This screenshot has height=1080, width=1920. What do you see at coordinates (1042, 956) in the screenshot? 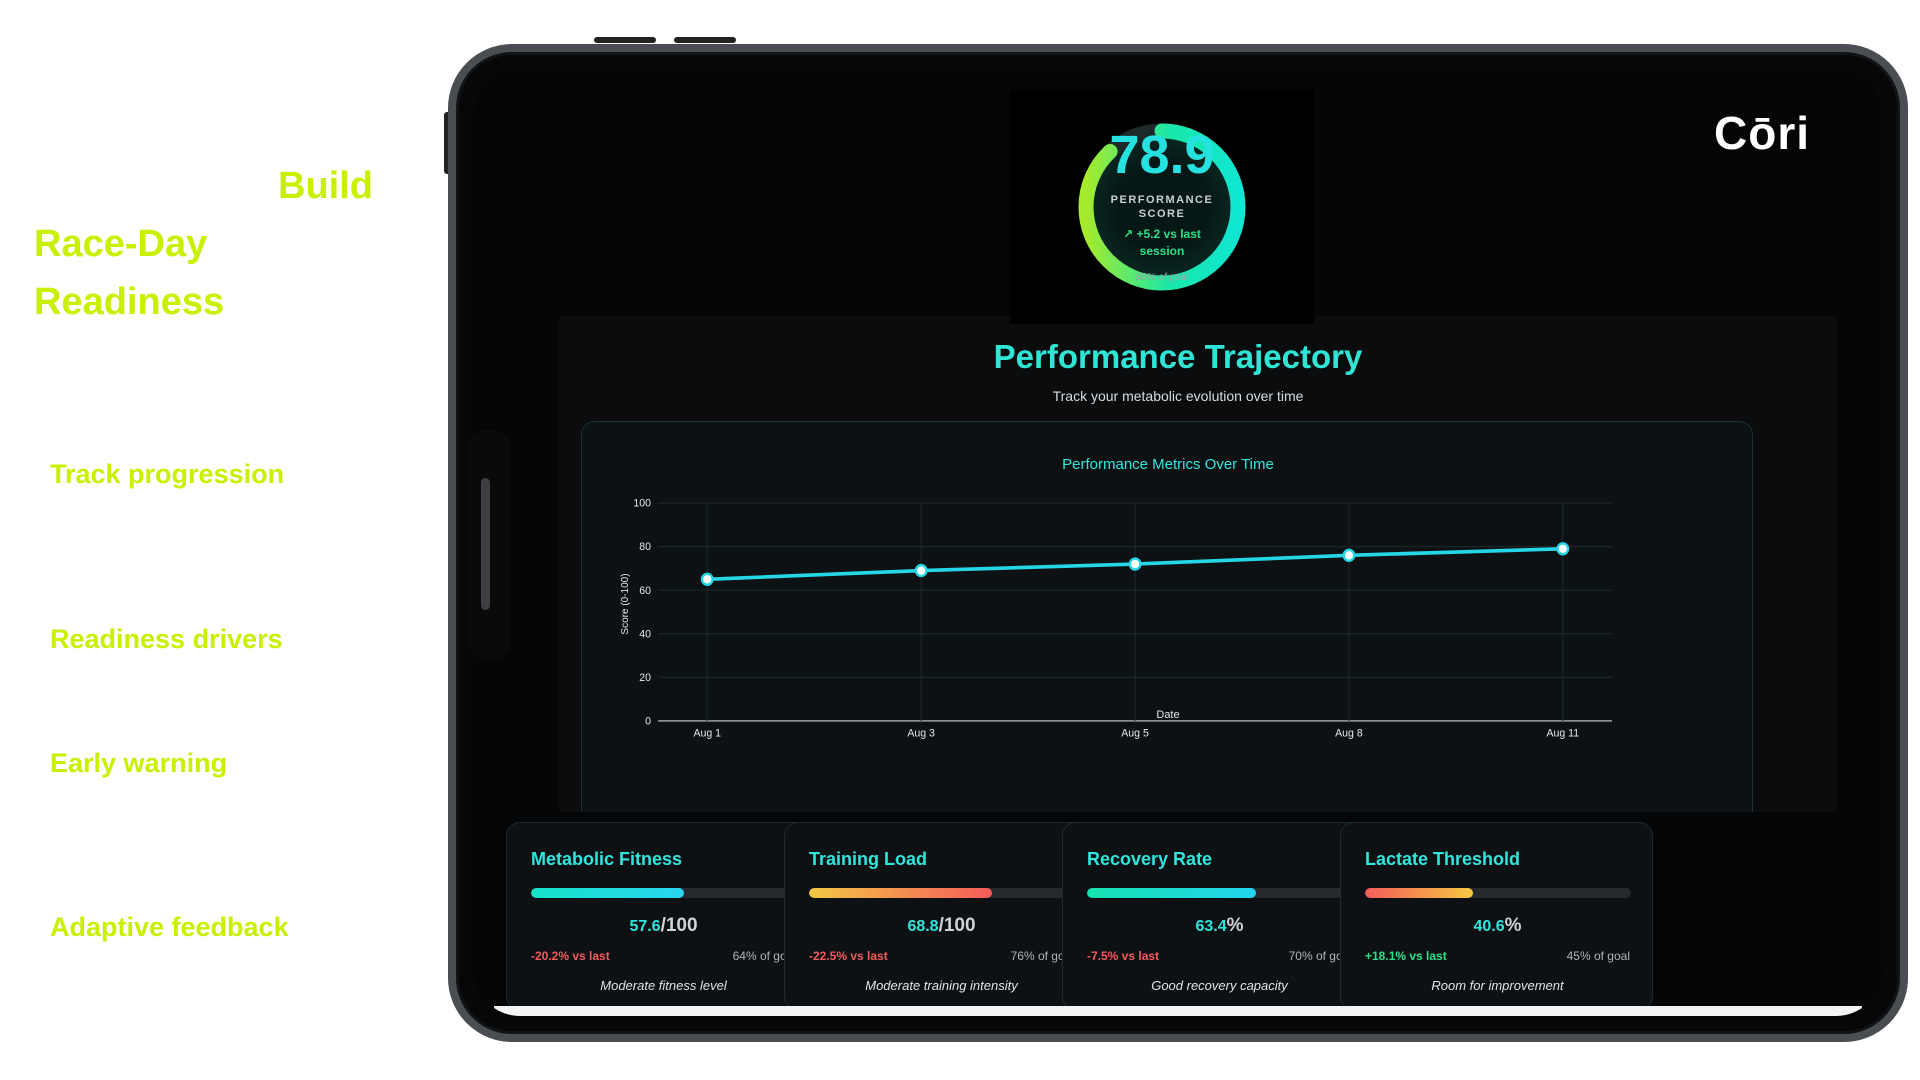
I see `metric-goal: 76% of goal` at bounding box center [1042, 956].